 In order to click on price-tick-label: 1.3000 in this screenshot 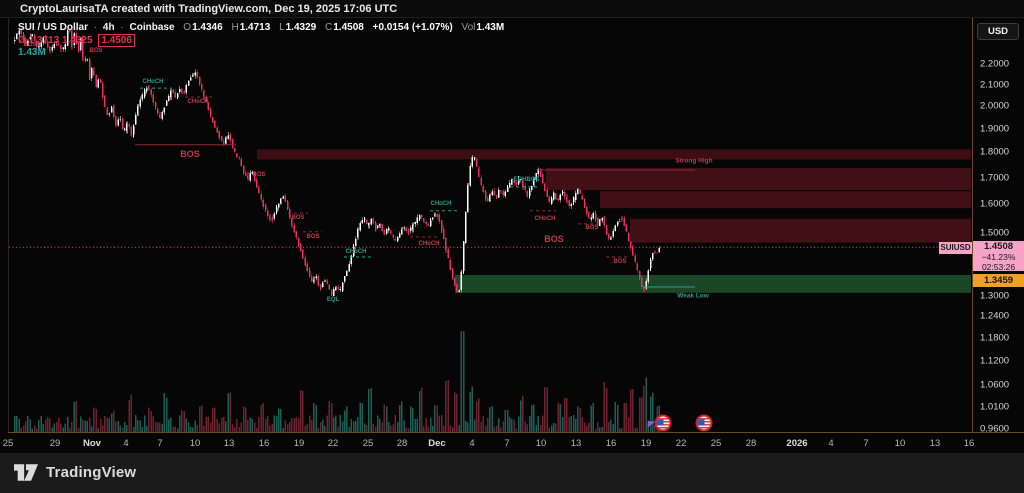, I will do `click(995, 296)`.